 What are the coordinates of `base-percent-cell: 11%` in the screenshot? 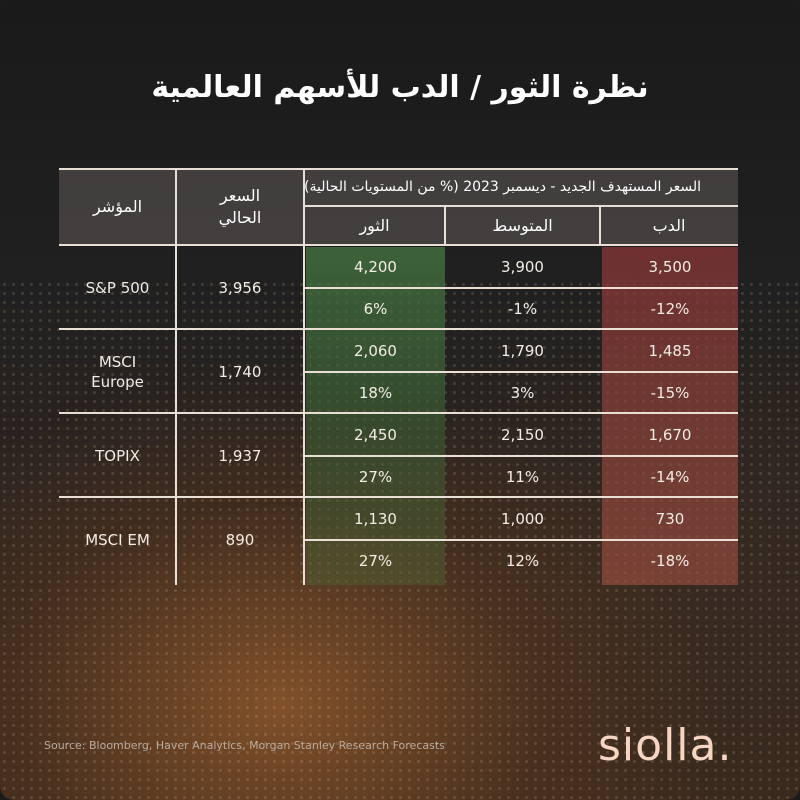 It's located at (522, 476).